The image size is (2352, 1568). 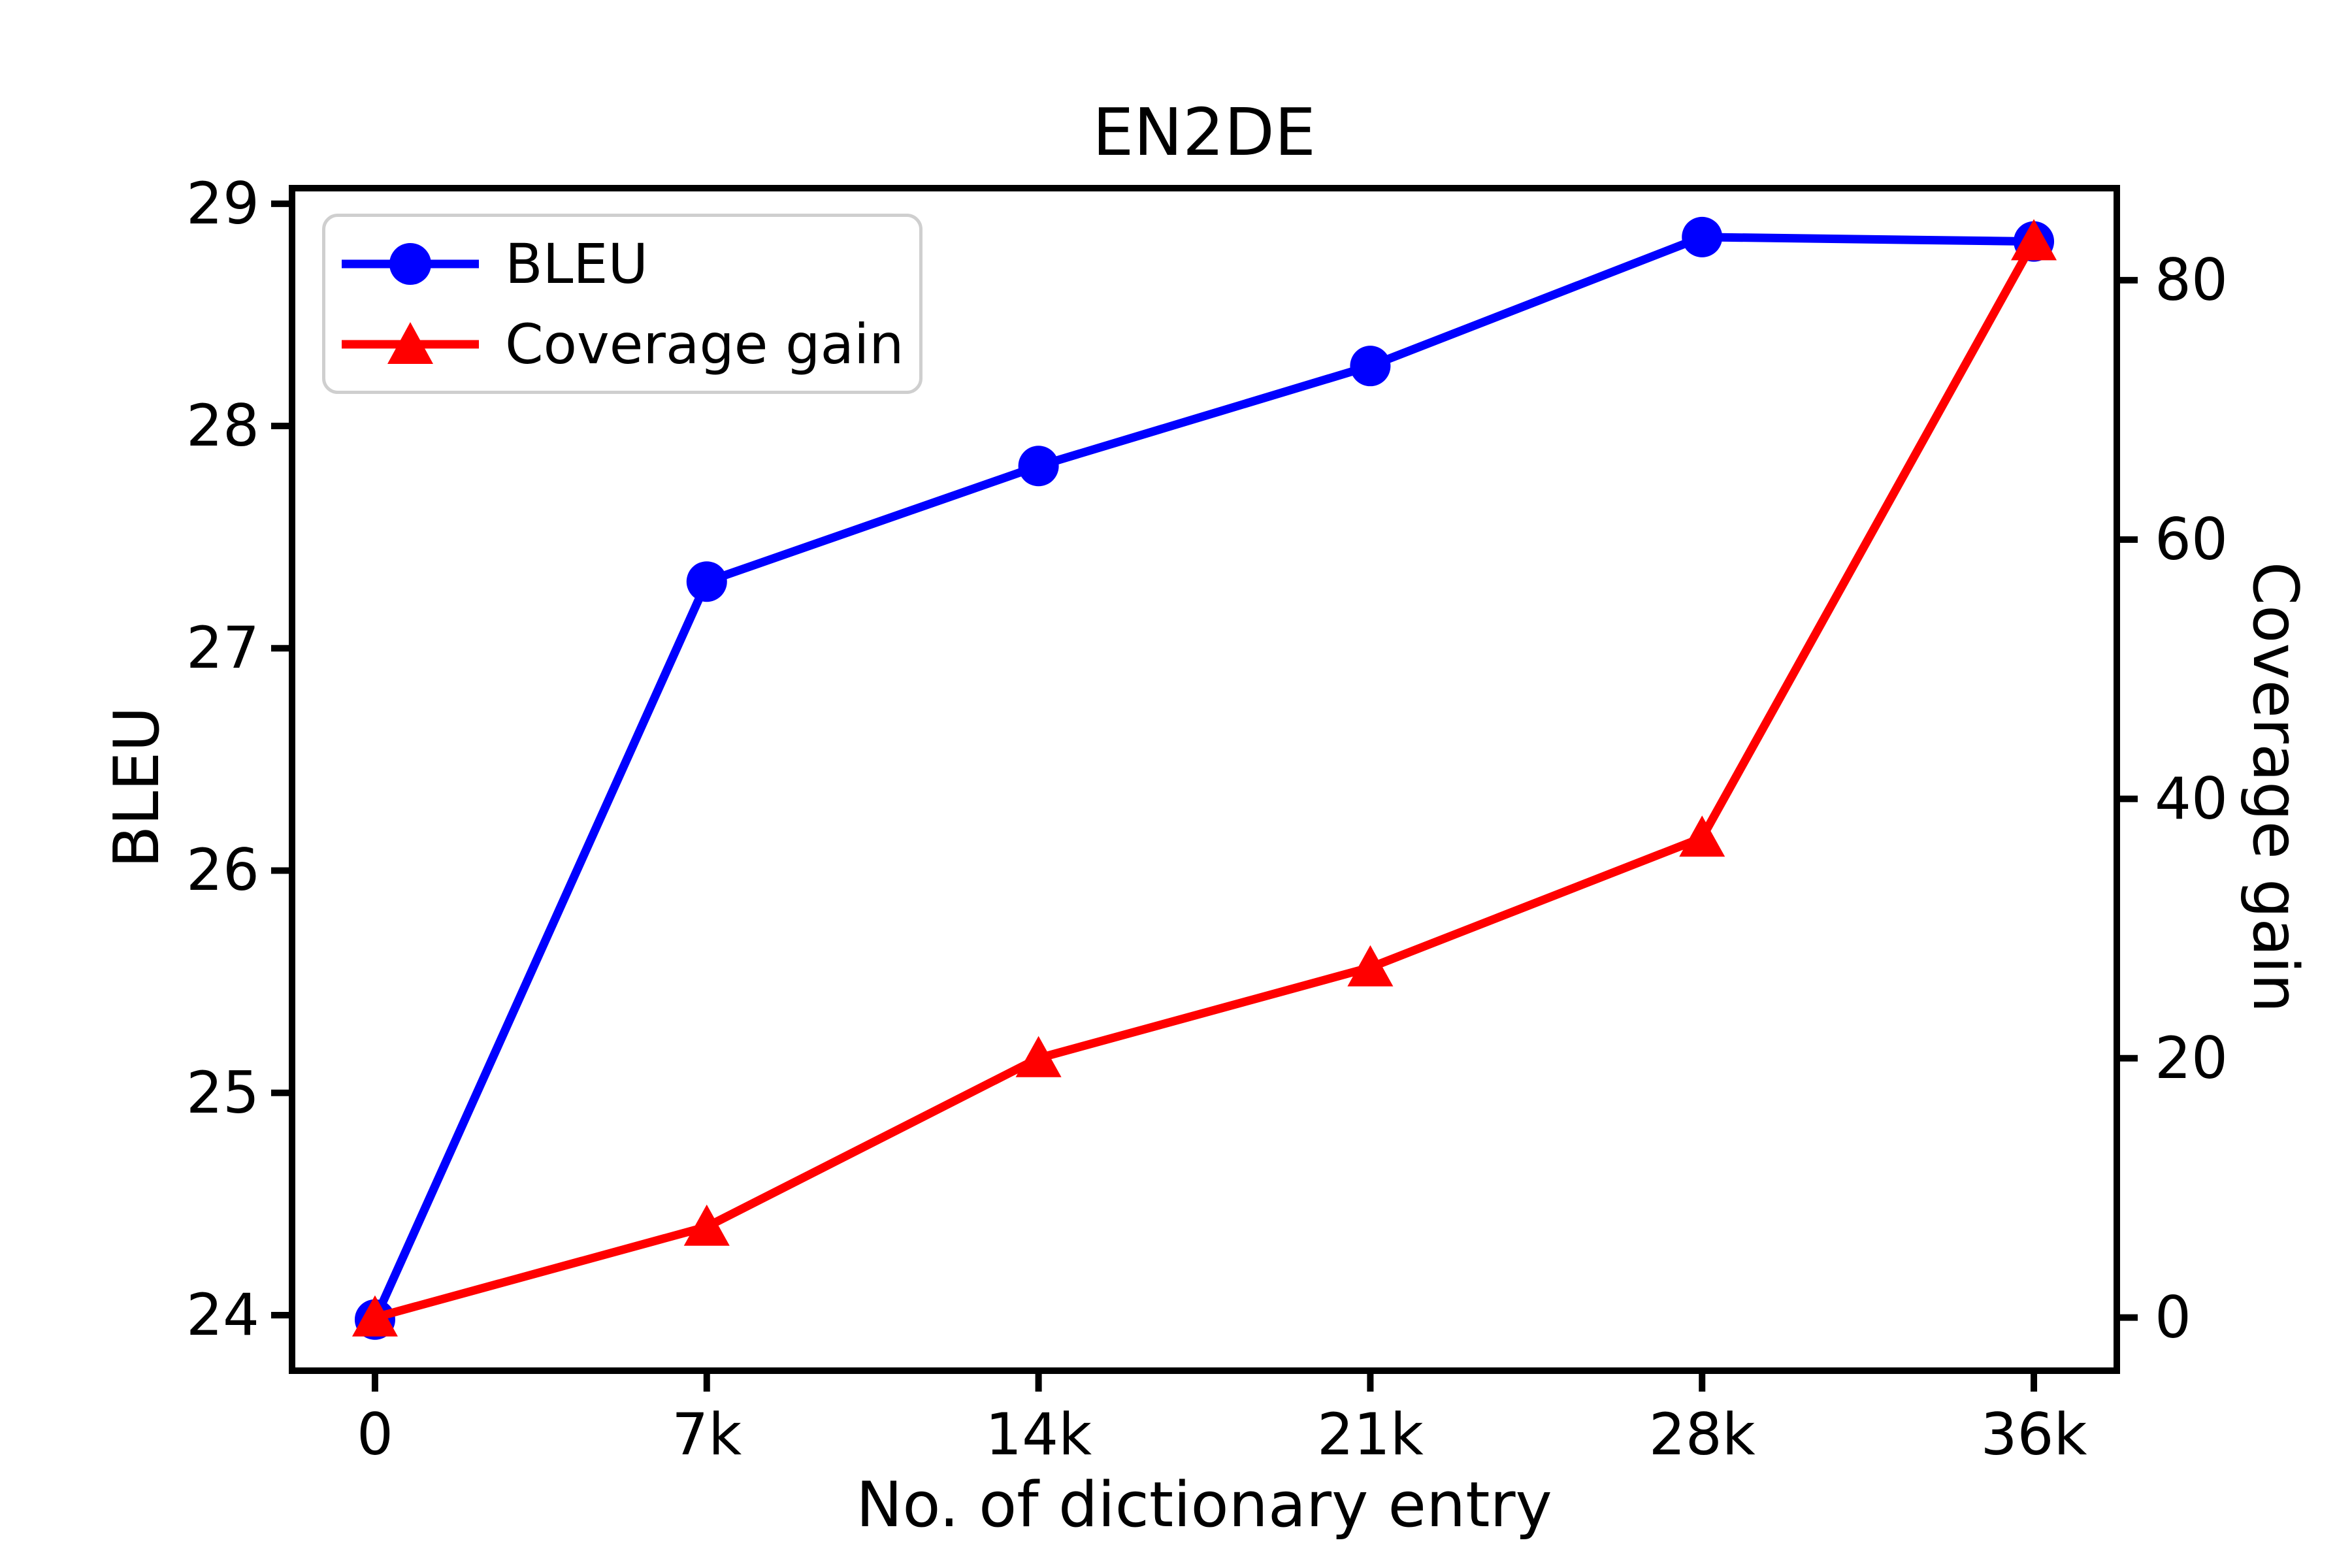 I want to click on legend-entry-coverage-gain: Coverage gain, so click(x=622, y=344).